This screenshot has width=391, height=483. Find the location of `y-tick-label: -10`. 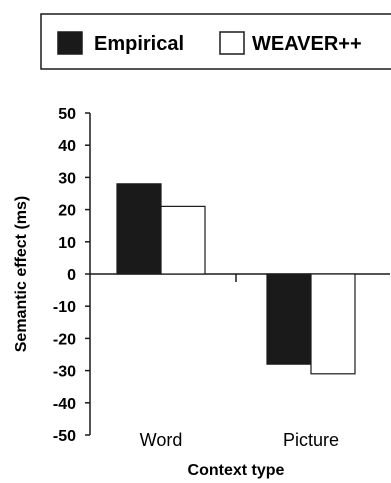

y-tick-label: -10 is located at coordinates (64, 307).